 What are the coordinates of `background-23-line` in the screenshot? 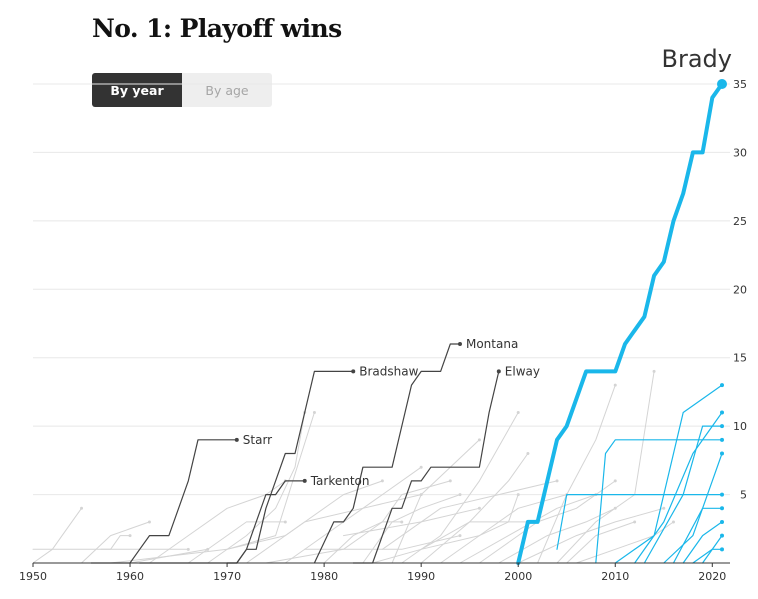 It's located at (469, 515).